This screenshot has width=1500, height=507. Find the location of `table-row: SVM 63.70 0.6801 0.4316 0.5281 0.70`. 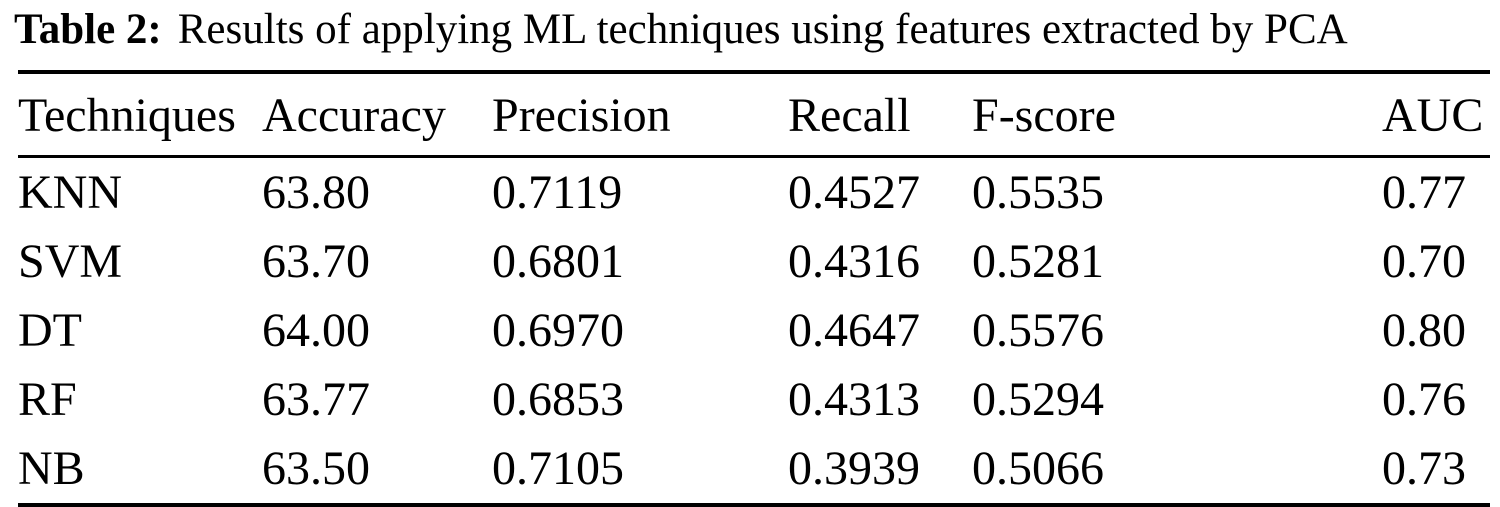

table-row: SVM 63.70 0.6801 0.4316 0.5281 0.70 is located at coordinates (754, 261).